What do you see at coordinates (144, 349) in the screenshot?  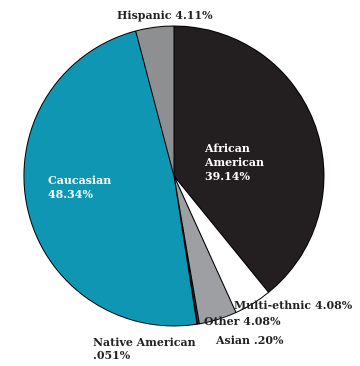 I see `slice-label-native-american: Native American .051%` at bounding box center [144, 349].